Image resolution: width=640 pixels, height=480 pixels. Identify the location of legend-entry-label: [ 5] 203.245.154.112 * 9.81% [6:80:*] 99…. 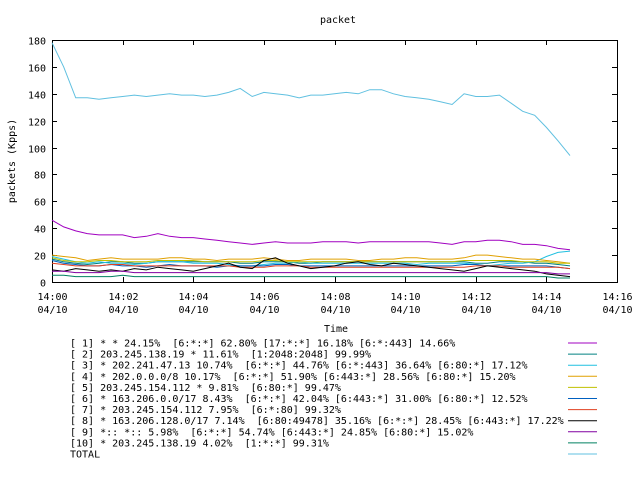
(205, 388).